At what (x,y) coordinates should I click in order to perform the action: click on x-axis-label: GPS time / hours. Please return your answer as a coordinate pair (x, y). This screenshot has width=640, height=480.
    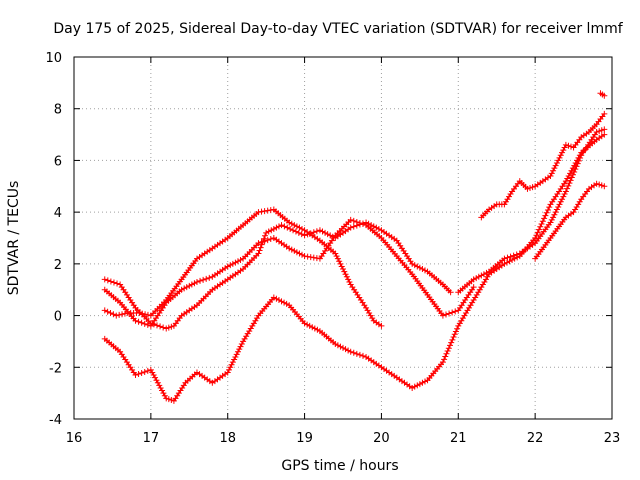
    Looking at the image, I should click on (339, 466).